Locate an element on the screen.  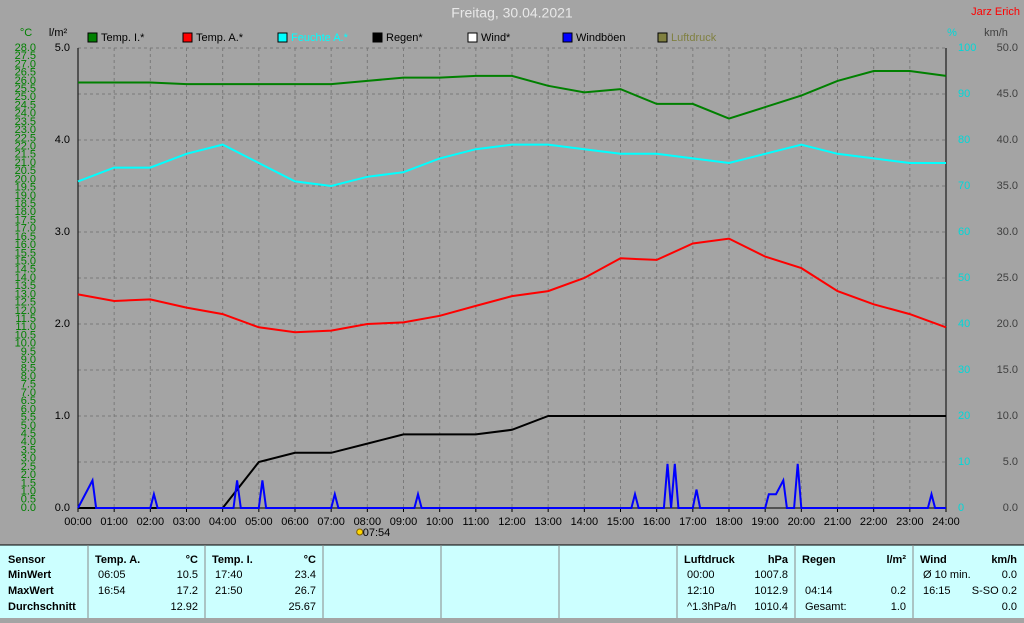
axis-unit: °C is located at coordinates (26, 33).